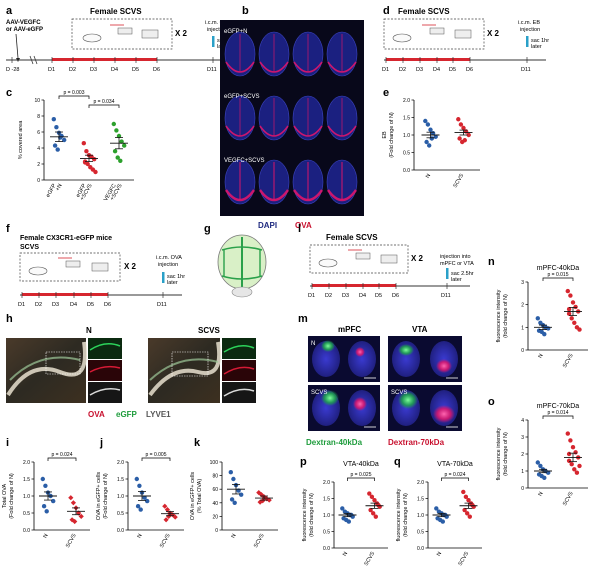 This screenshot has width=600, height=585. Describe the element at coordinates (89, 158) in the screenshot. I see `series-egfp-+scvs` at that location.